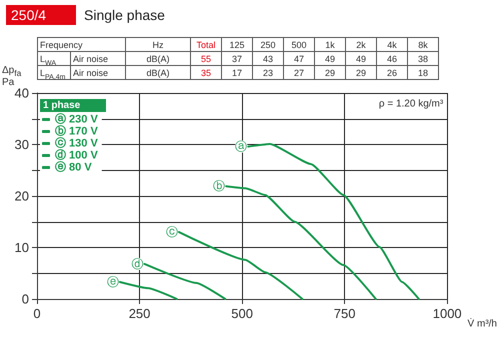 Image resolution: width=500 pixels, height=338 pixels. I want to click on text: 55, so click(206, 59).